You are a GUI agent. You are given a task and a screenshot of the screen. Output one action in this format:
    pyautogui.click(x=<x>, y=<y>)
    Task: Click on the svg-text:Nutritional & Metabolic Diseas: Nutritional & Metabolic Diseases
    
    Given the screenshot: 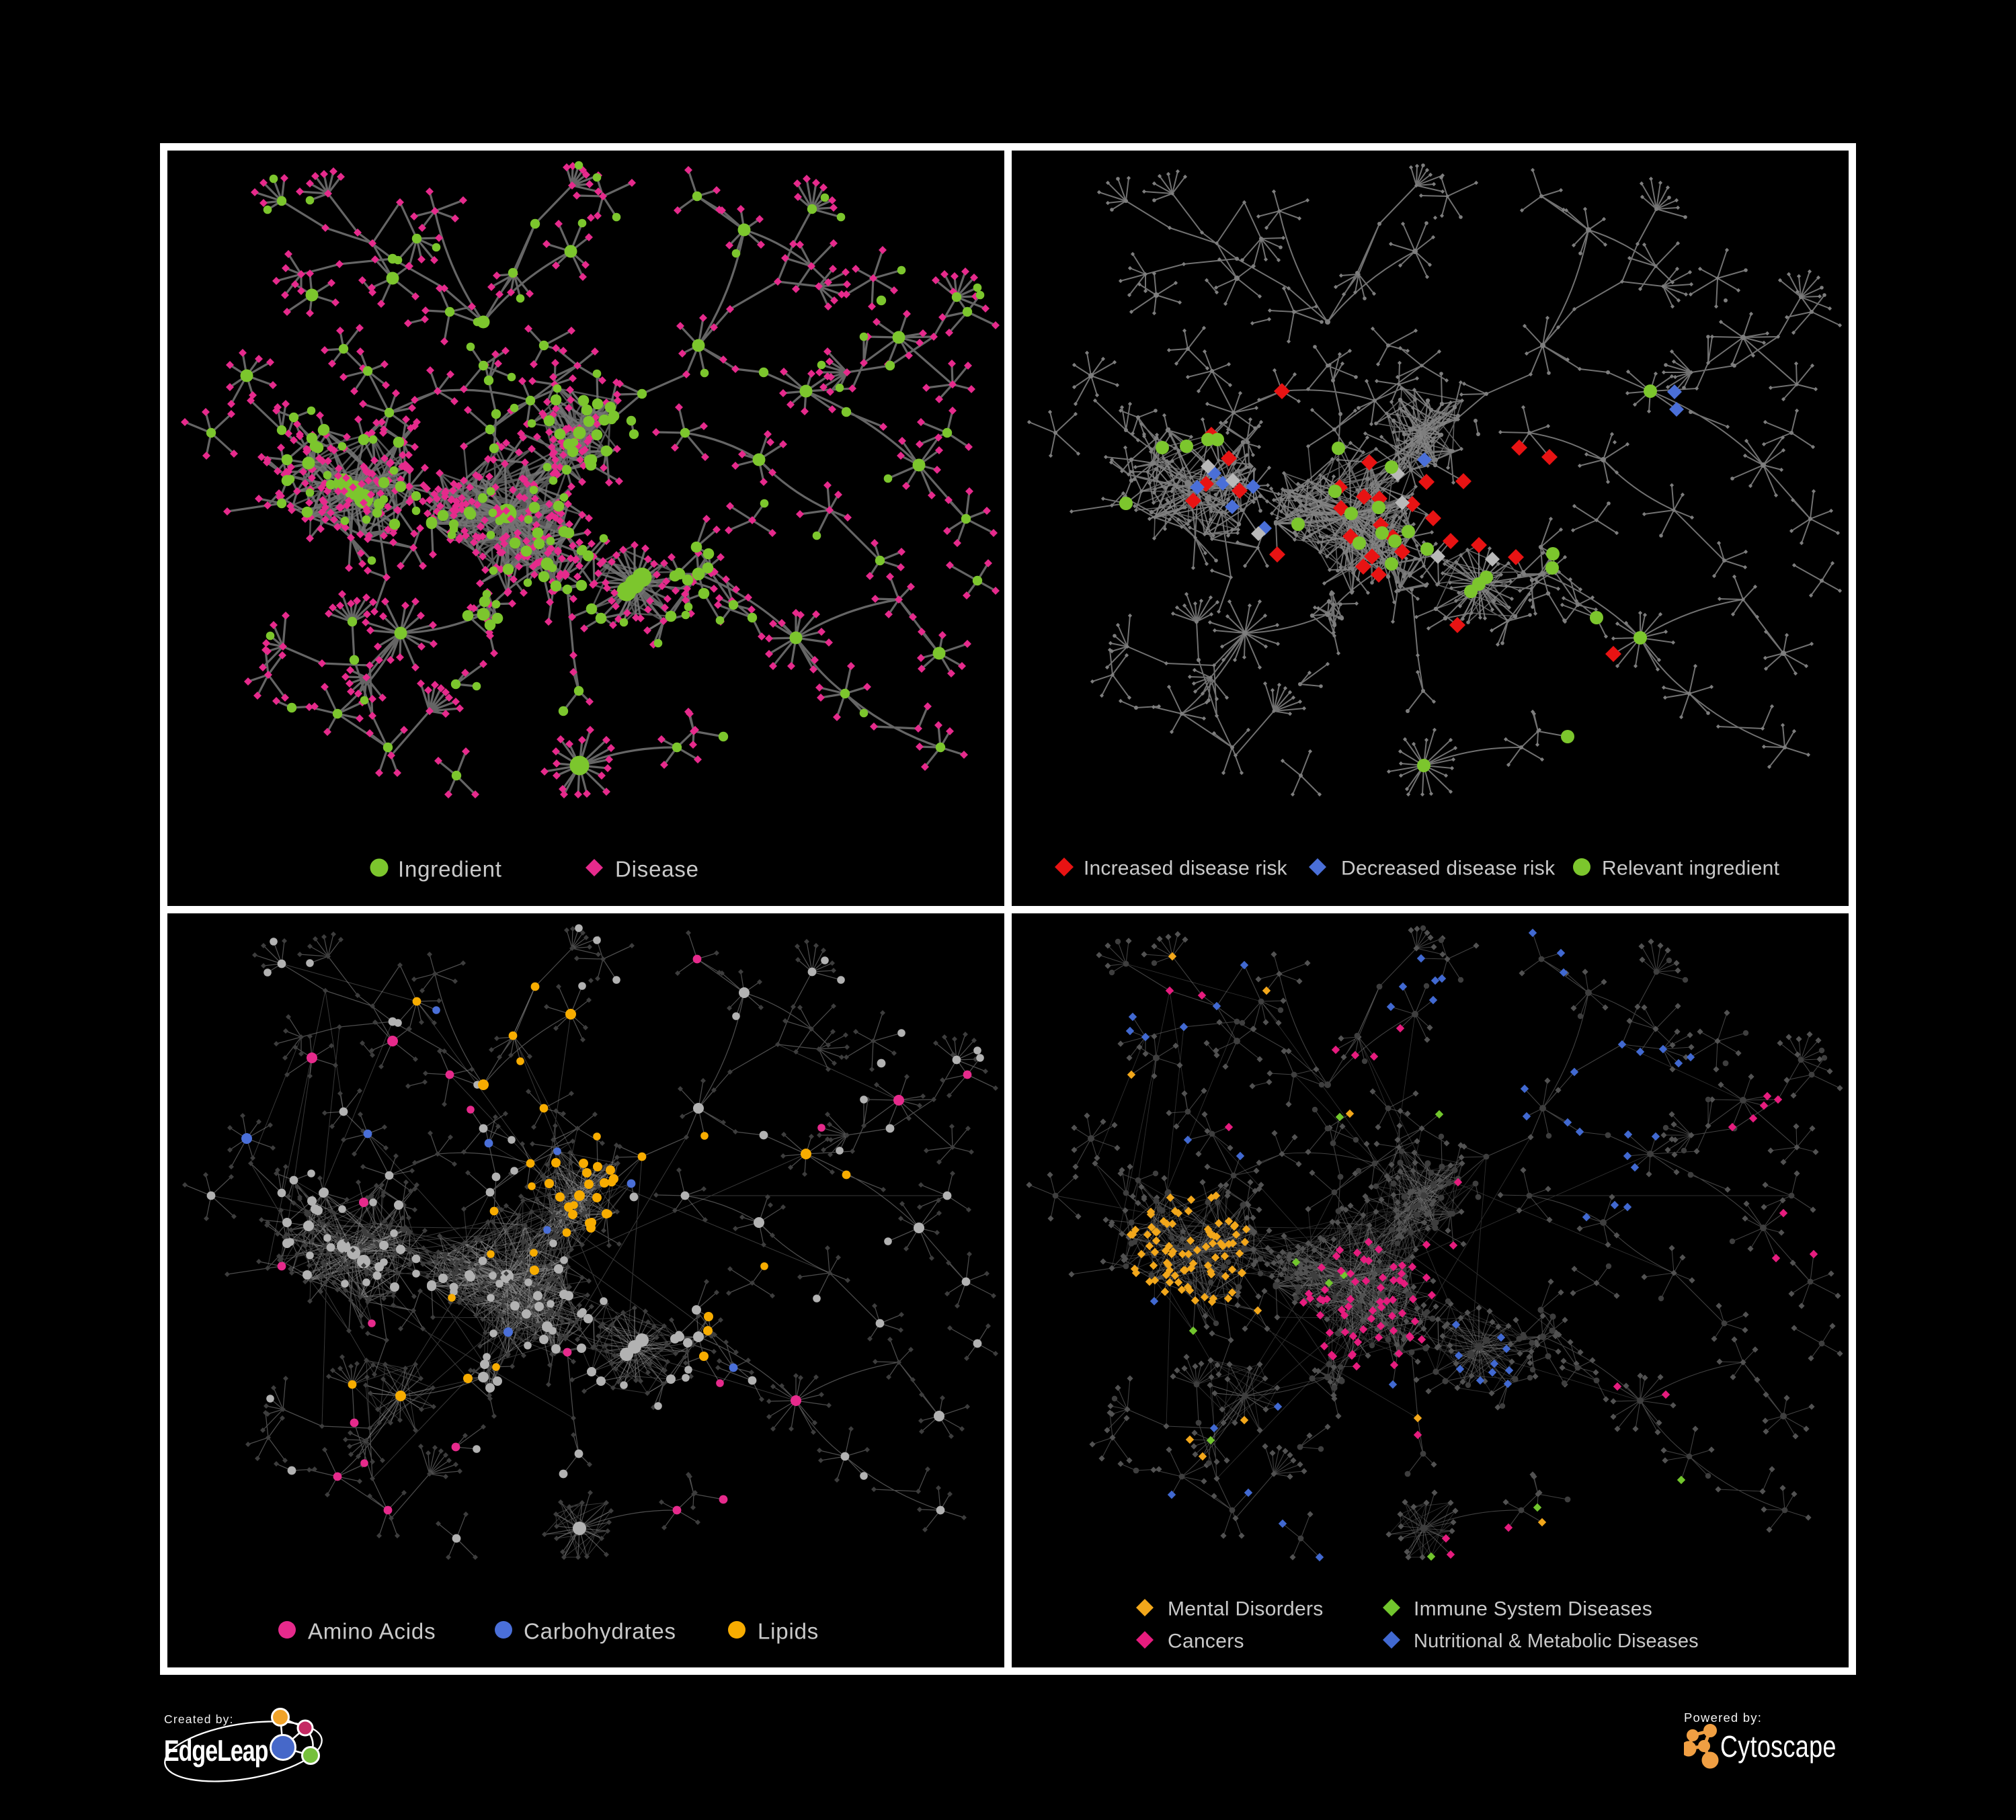 What is the action you would take?
    pyautogui.click(x=1556, y=1641)
    